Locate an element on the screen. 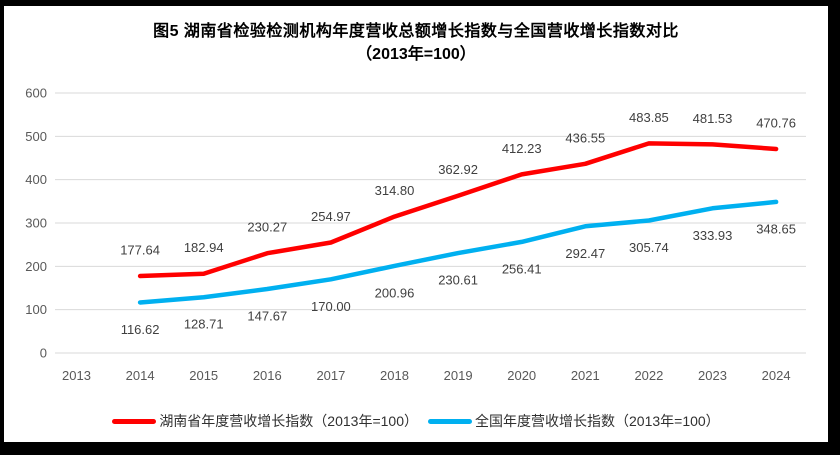 The image size is (840, 455). data-label: 333.93 is located at coordinates (713, 235).